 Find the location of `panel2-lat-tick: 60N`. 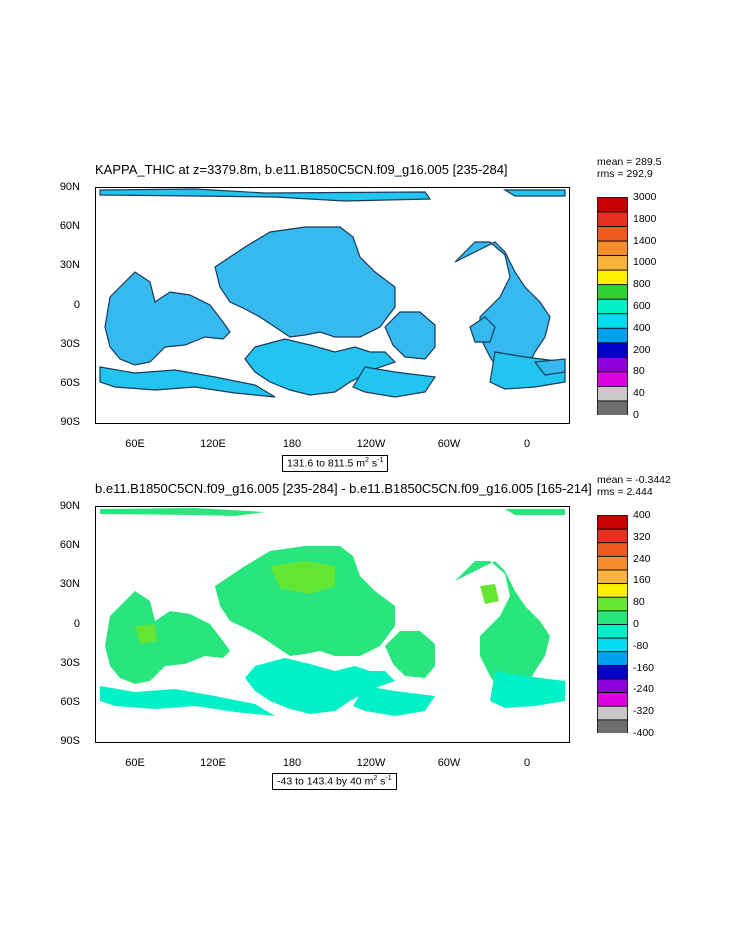

panel2-lat-tick: 60N is located at coordinates (69, 545).